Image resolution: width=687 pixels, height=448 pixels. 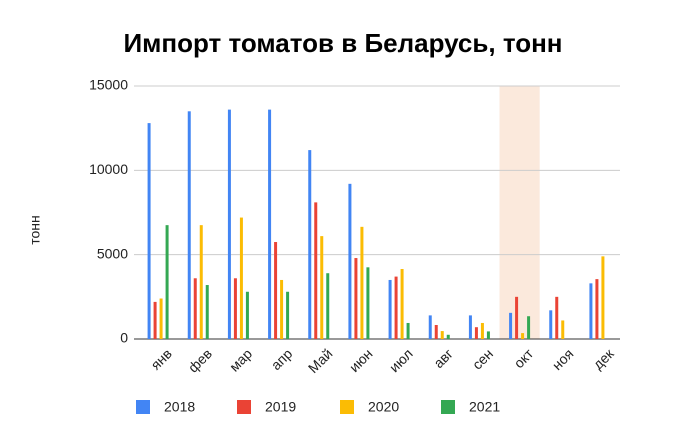 I want to click on legend-label: 2018, so click(x=179, y=407).